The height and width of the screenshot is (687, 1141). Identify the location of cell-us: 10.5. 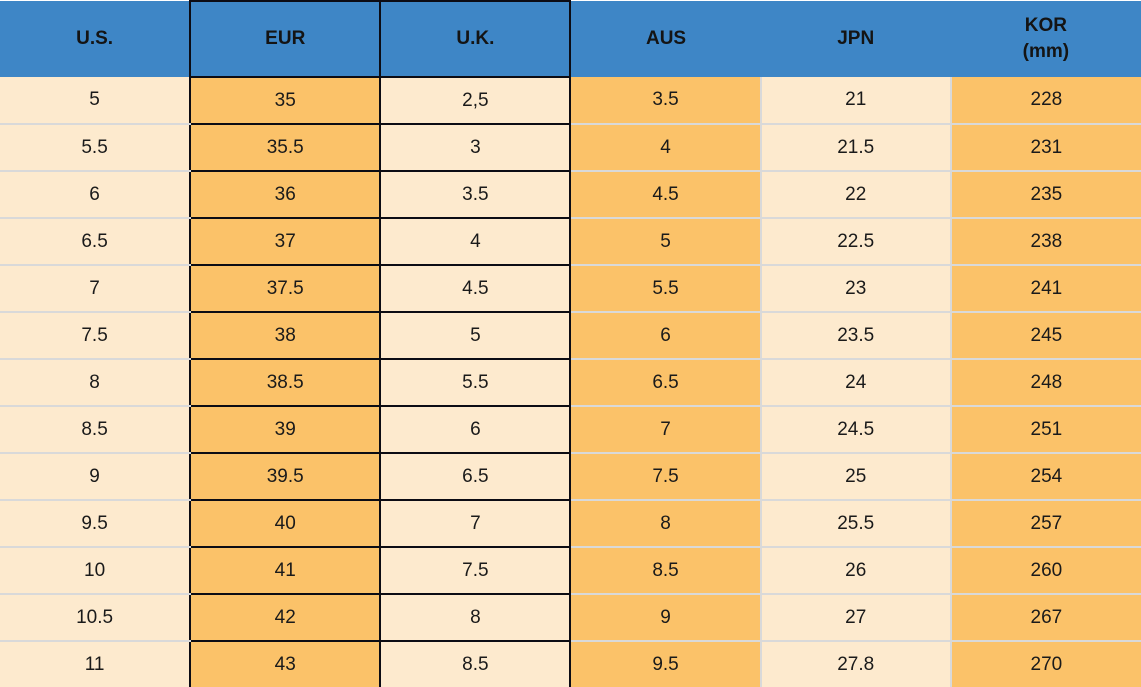
(95, 618).